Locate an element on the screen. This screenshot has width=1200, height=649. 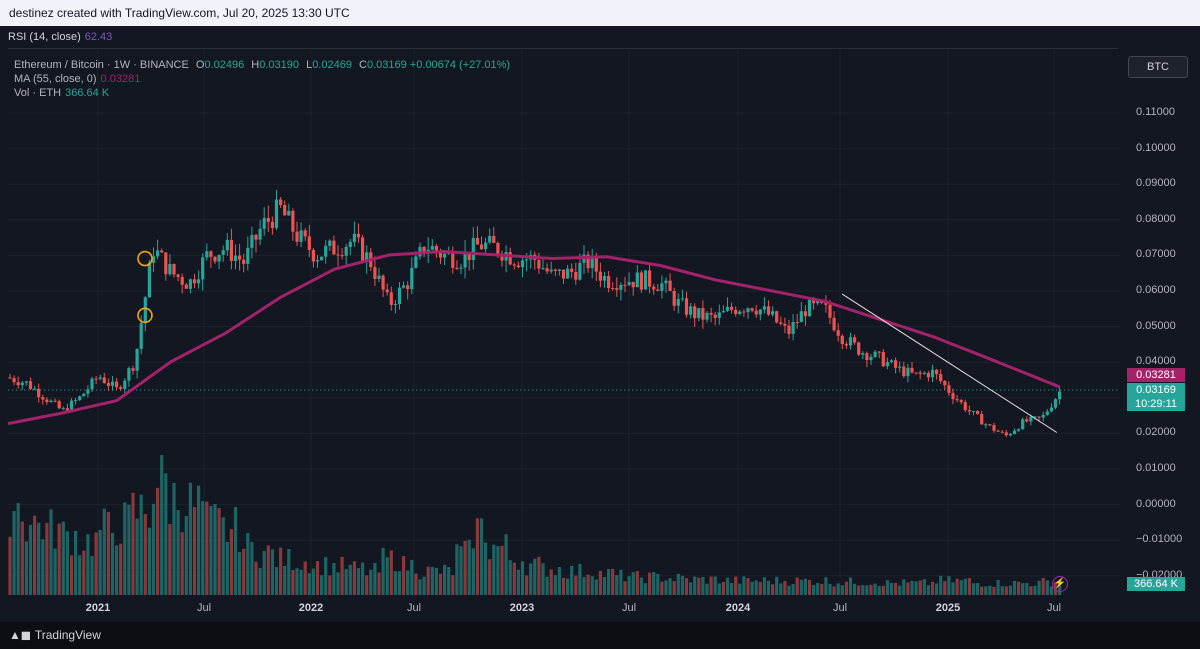
legend-volume-row: Vol · ETH 366.64 K is located at coordinates (262, 93).